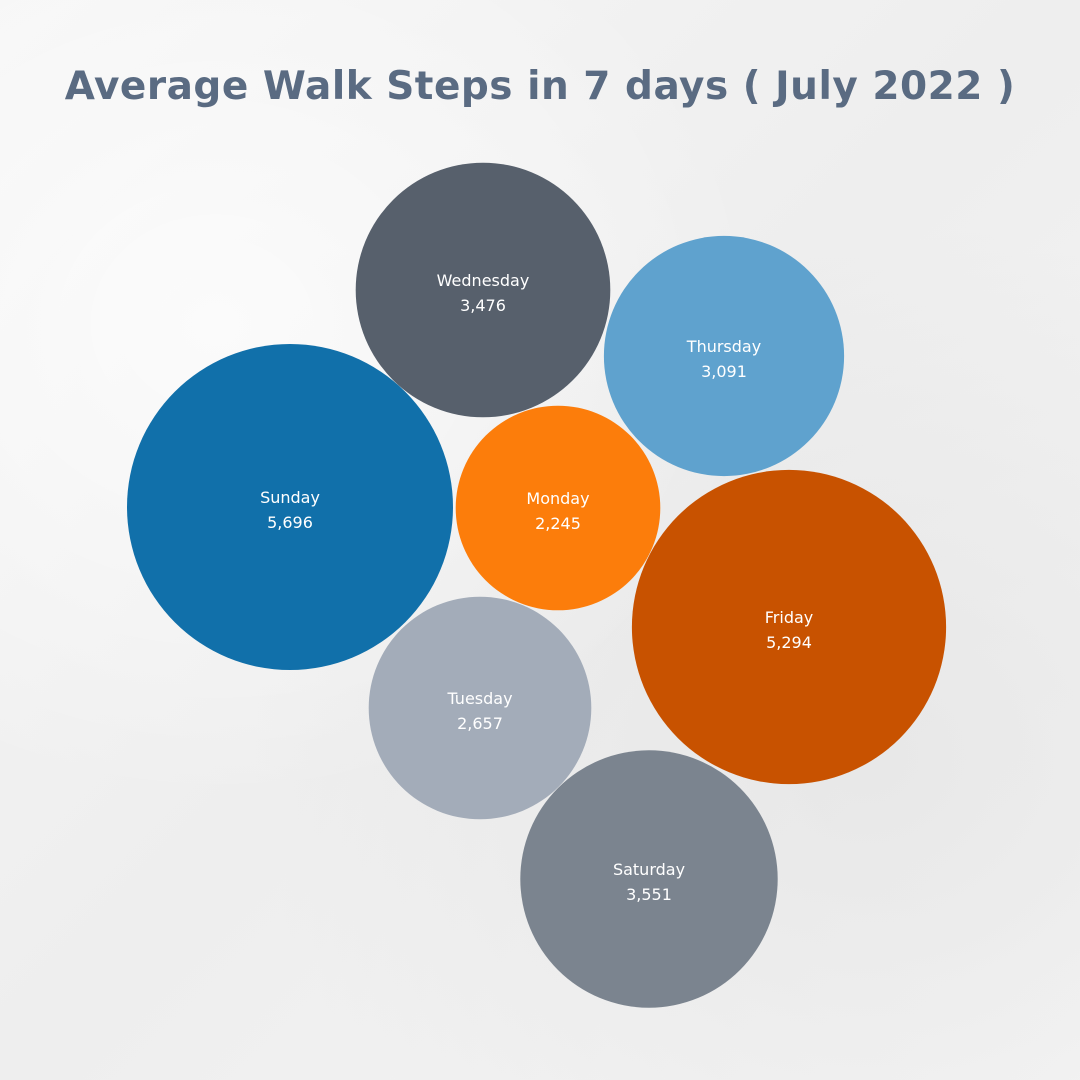 This screenshot has width=1080, height=1080. Describe the element at coordinates (483, 280) in the screenshot. I see `bubble-day-label-wednesday: Wednesday` at that location.